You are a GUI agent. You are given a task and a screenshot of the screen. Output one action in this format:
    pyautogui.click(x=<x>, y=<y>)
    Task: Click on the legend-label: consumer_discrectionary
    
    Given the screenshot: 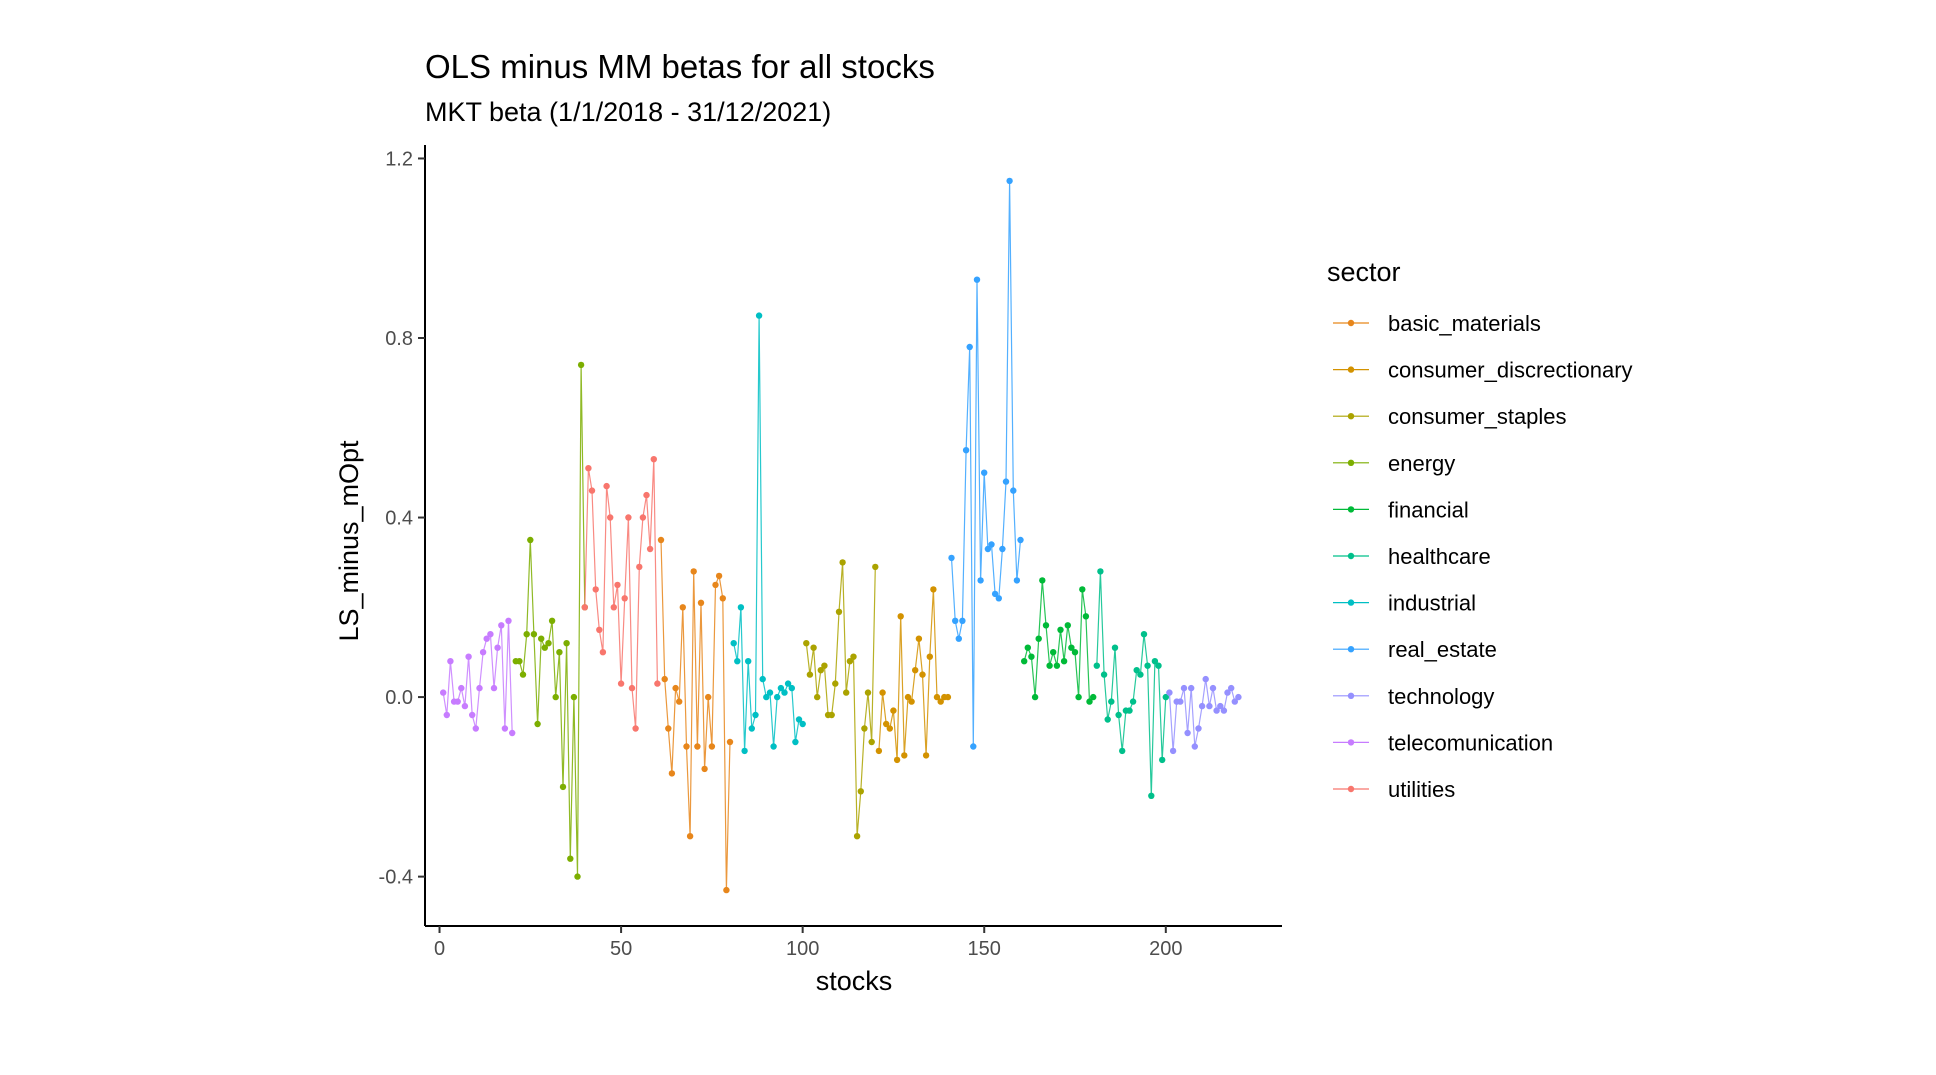 What is the action you would take?
    pyautogui.click(x=1510, y=370)
    